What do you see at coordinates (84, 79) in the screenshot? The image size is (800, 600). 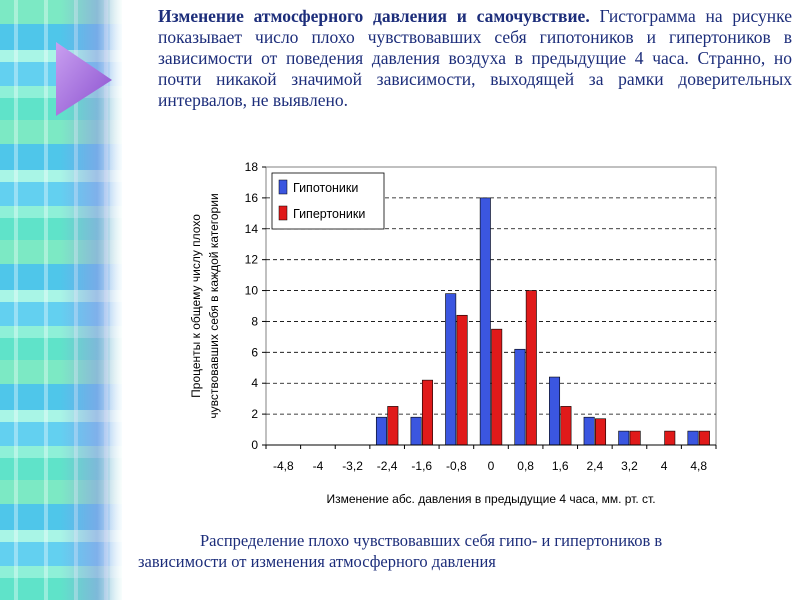 I see `play-triangle-icon` at bounding box center [84, 79].